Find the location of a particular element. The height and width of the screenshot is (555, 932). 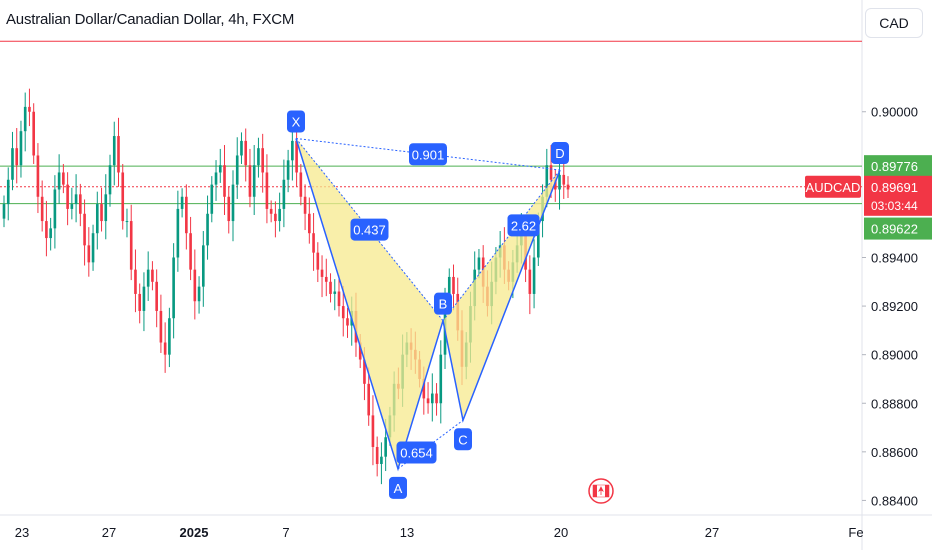

pattern-point-b: B is located at coordinates (443, 303).